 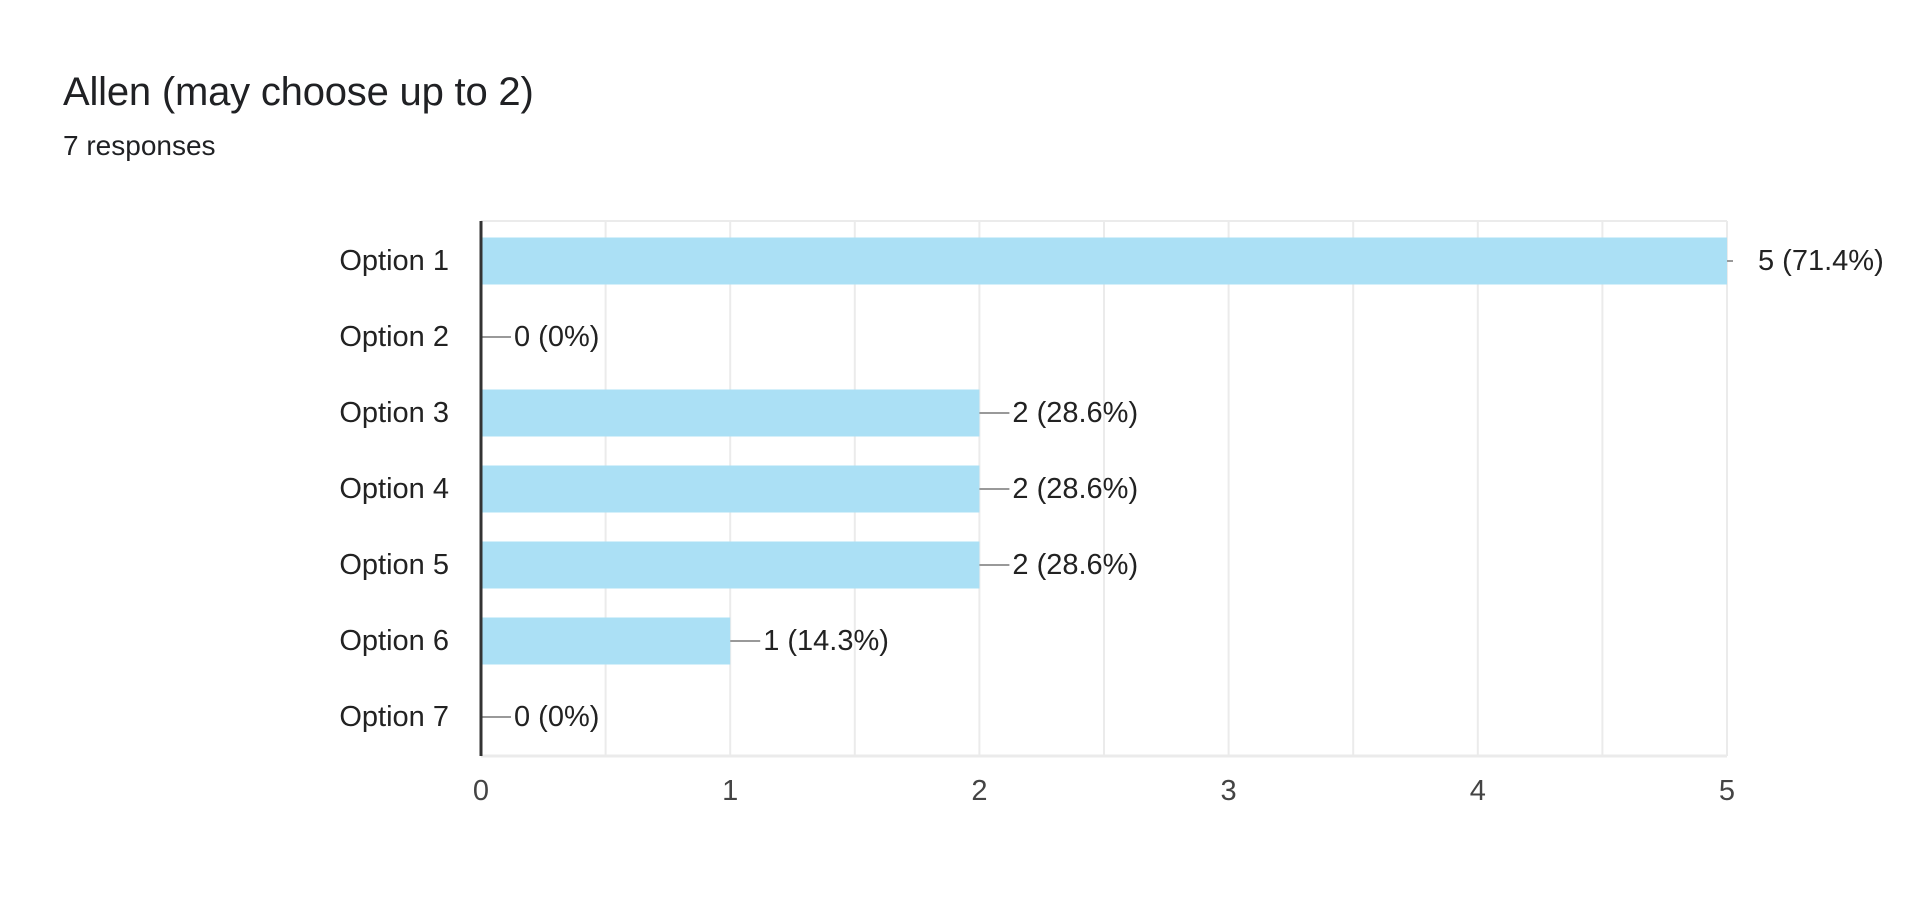 I want to click on data-label: 1 (14.3%), so click(x=826, y=641).